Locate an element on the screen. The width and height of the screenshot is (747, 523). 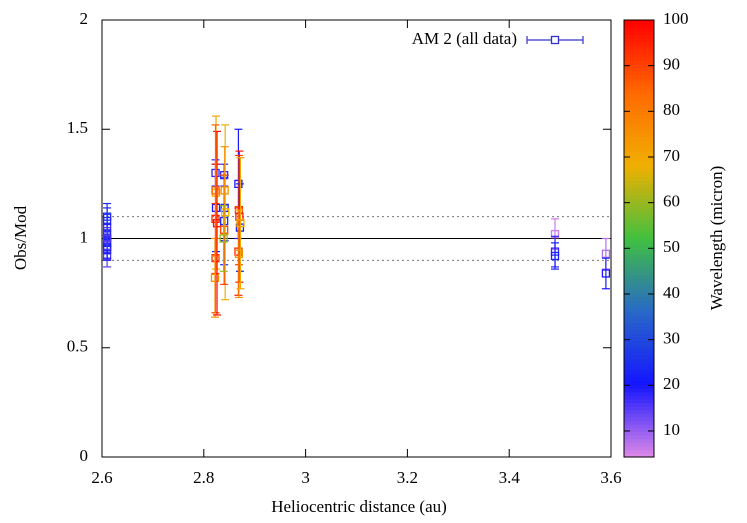
y-tick-label: 1.5 is located at coordinates (77, 127).